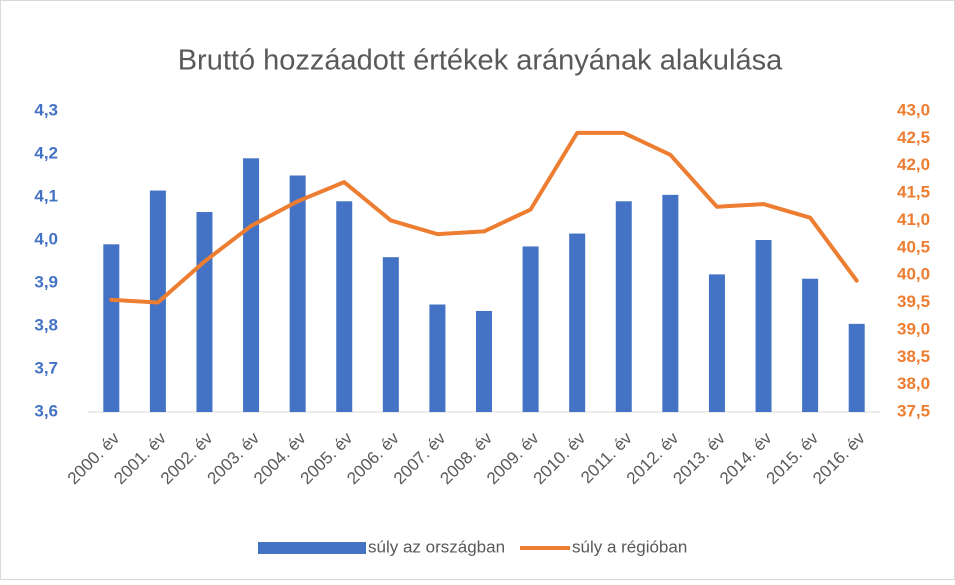 This screenshot has height=585, width=955. I want to click on y-tick-label: 3,6, so click(46, 410).